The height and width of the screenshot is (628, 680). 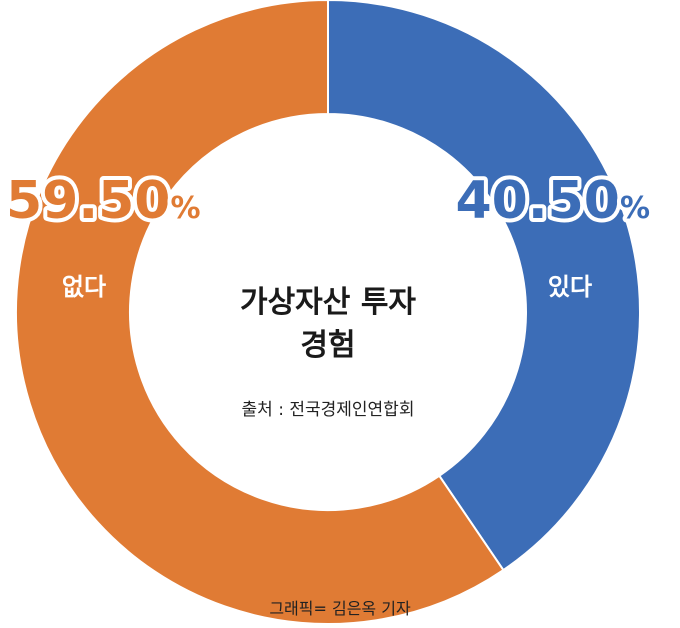 What do you see at coordinates (328, 410) in the screenshot?
I see `chart-source: 출처 : 전국경제인연합회` at bounding box center [328, 410].